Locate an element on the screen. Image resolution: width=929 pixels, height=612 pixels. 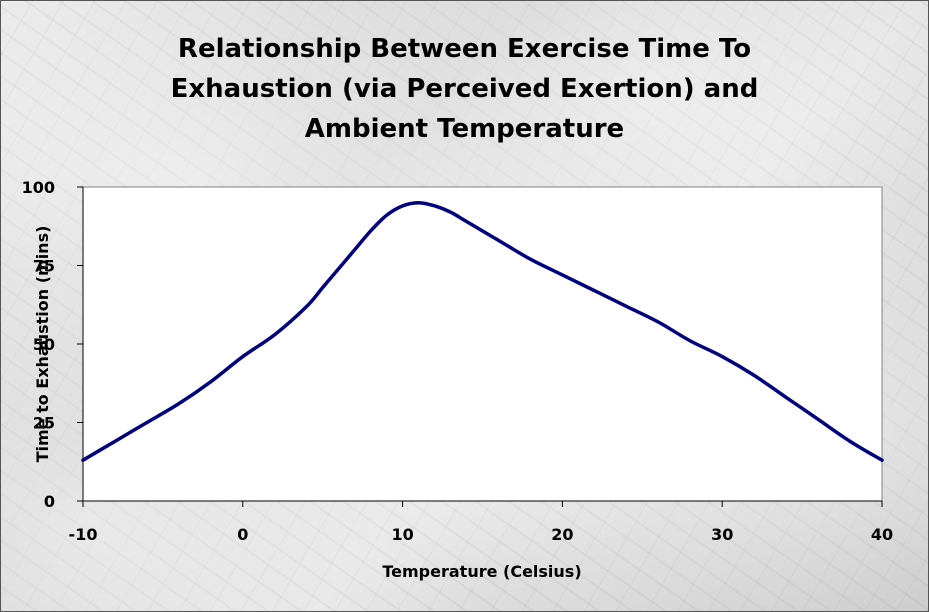
y-tick-label: 0 is located at coordinates (49, 501).